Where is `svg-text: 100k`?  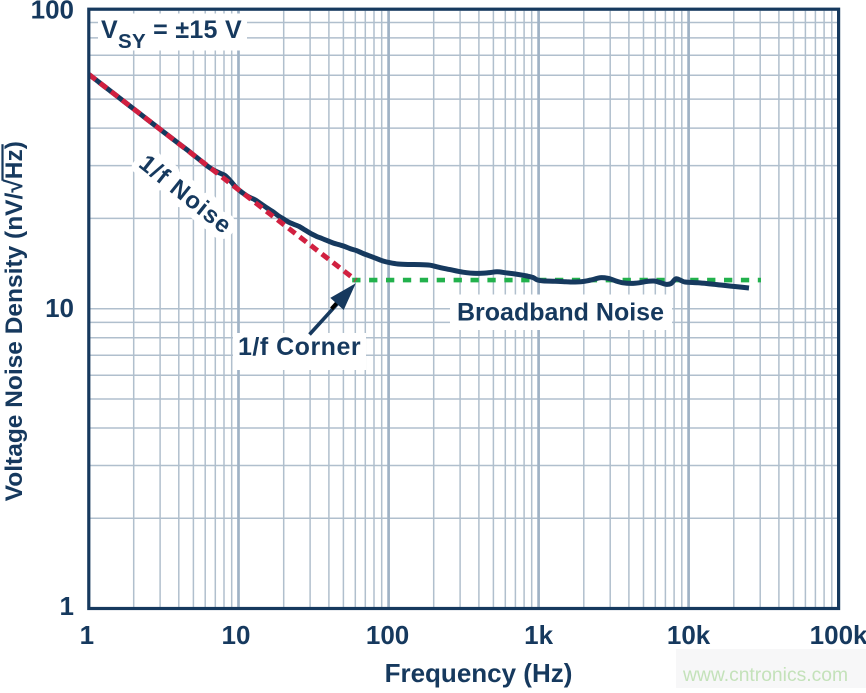 svg-text: 100k is located at coordinates (838, 635).